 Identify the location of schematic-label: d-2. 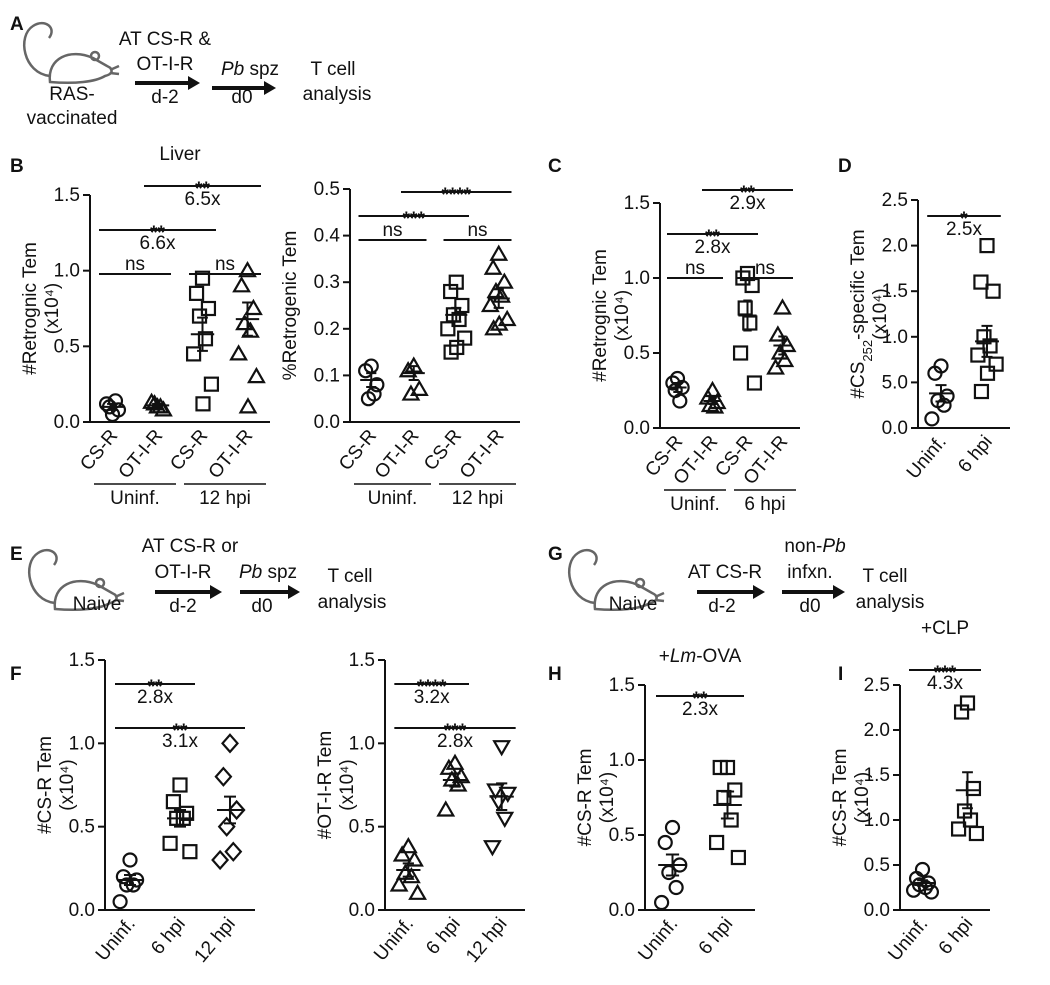
(721, 606).